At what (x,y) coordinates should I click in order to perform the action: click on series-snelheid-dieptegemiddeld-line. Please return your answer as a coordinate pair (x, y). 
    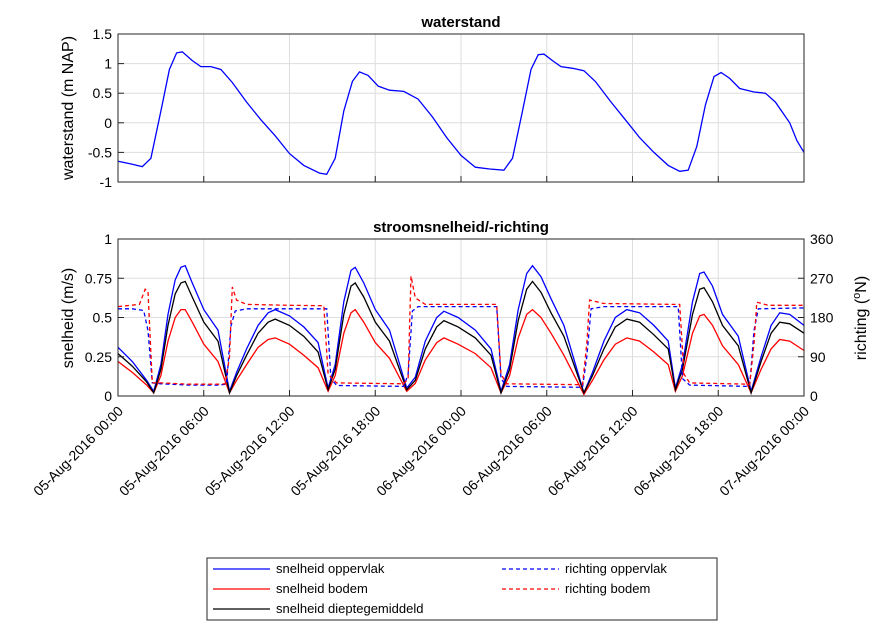
    Looking at the image, I should click on (461, 338).